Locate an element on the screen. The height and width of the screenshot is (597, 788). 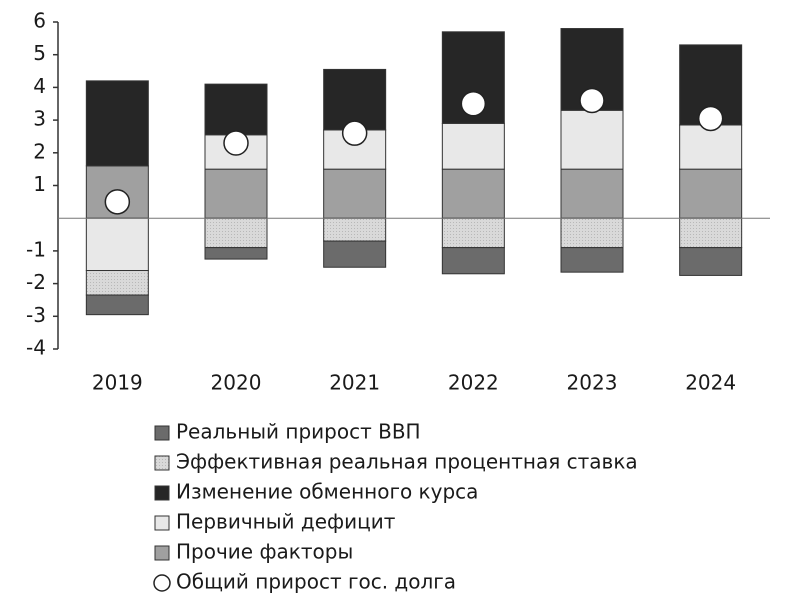
x-tick-label: 2020 is located at coordinates (236, 383).